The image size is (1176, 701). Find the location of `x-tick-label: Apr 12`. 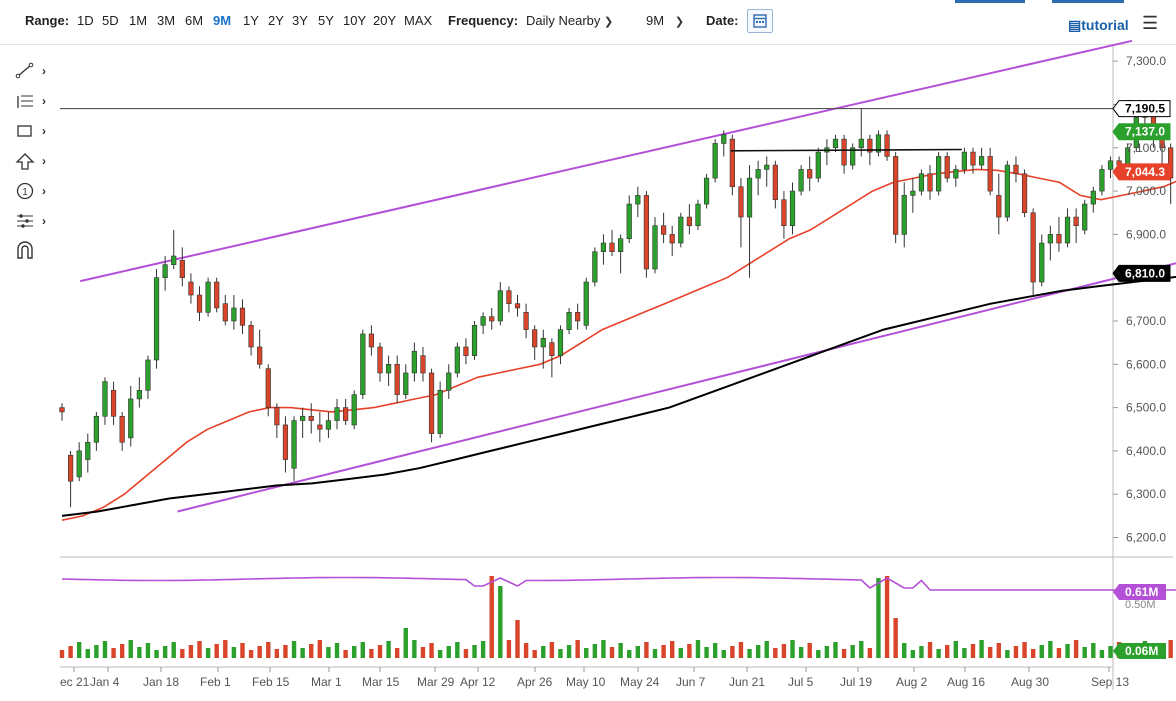

x-tick-label: Apr 12 is located at coordinates (478, 682).